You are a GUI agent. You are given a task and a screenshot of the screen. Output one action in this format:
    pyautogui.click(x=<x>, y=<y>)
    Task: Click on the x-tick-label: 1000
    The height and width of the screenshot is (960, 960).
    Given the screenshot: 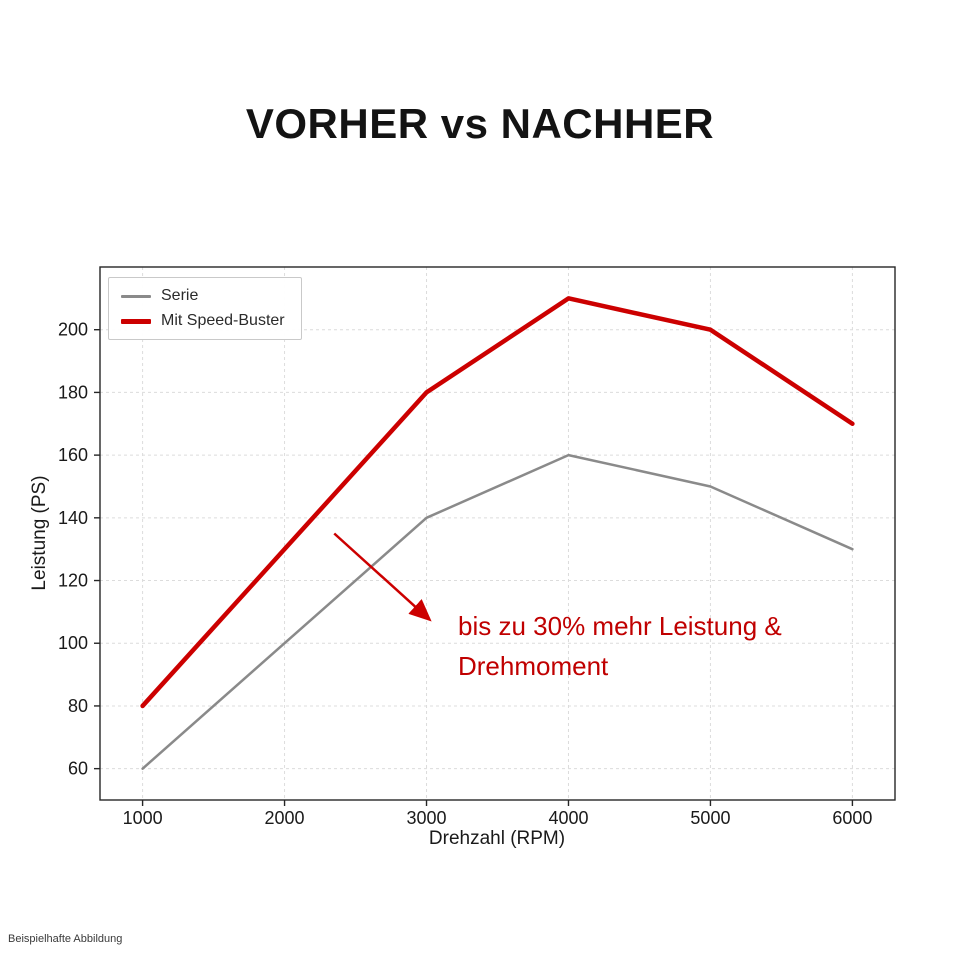 What is the action you would take?
    pyautogui.click(x=143, y=818)
    